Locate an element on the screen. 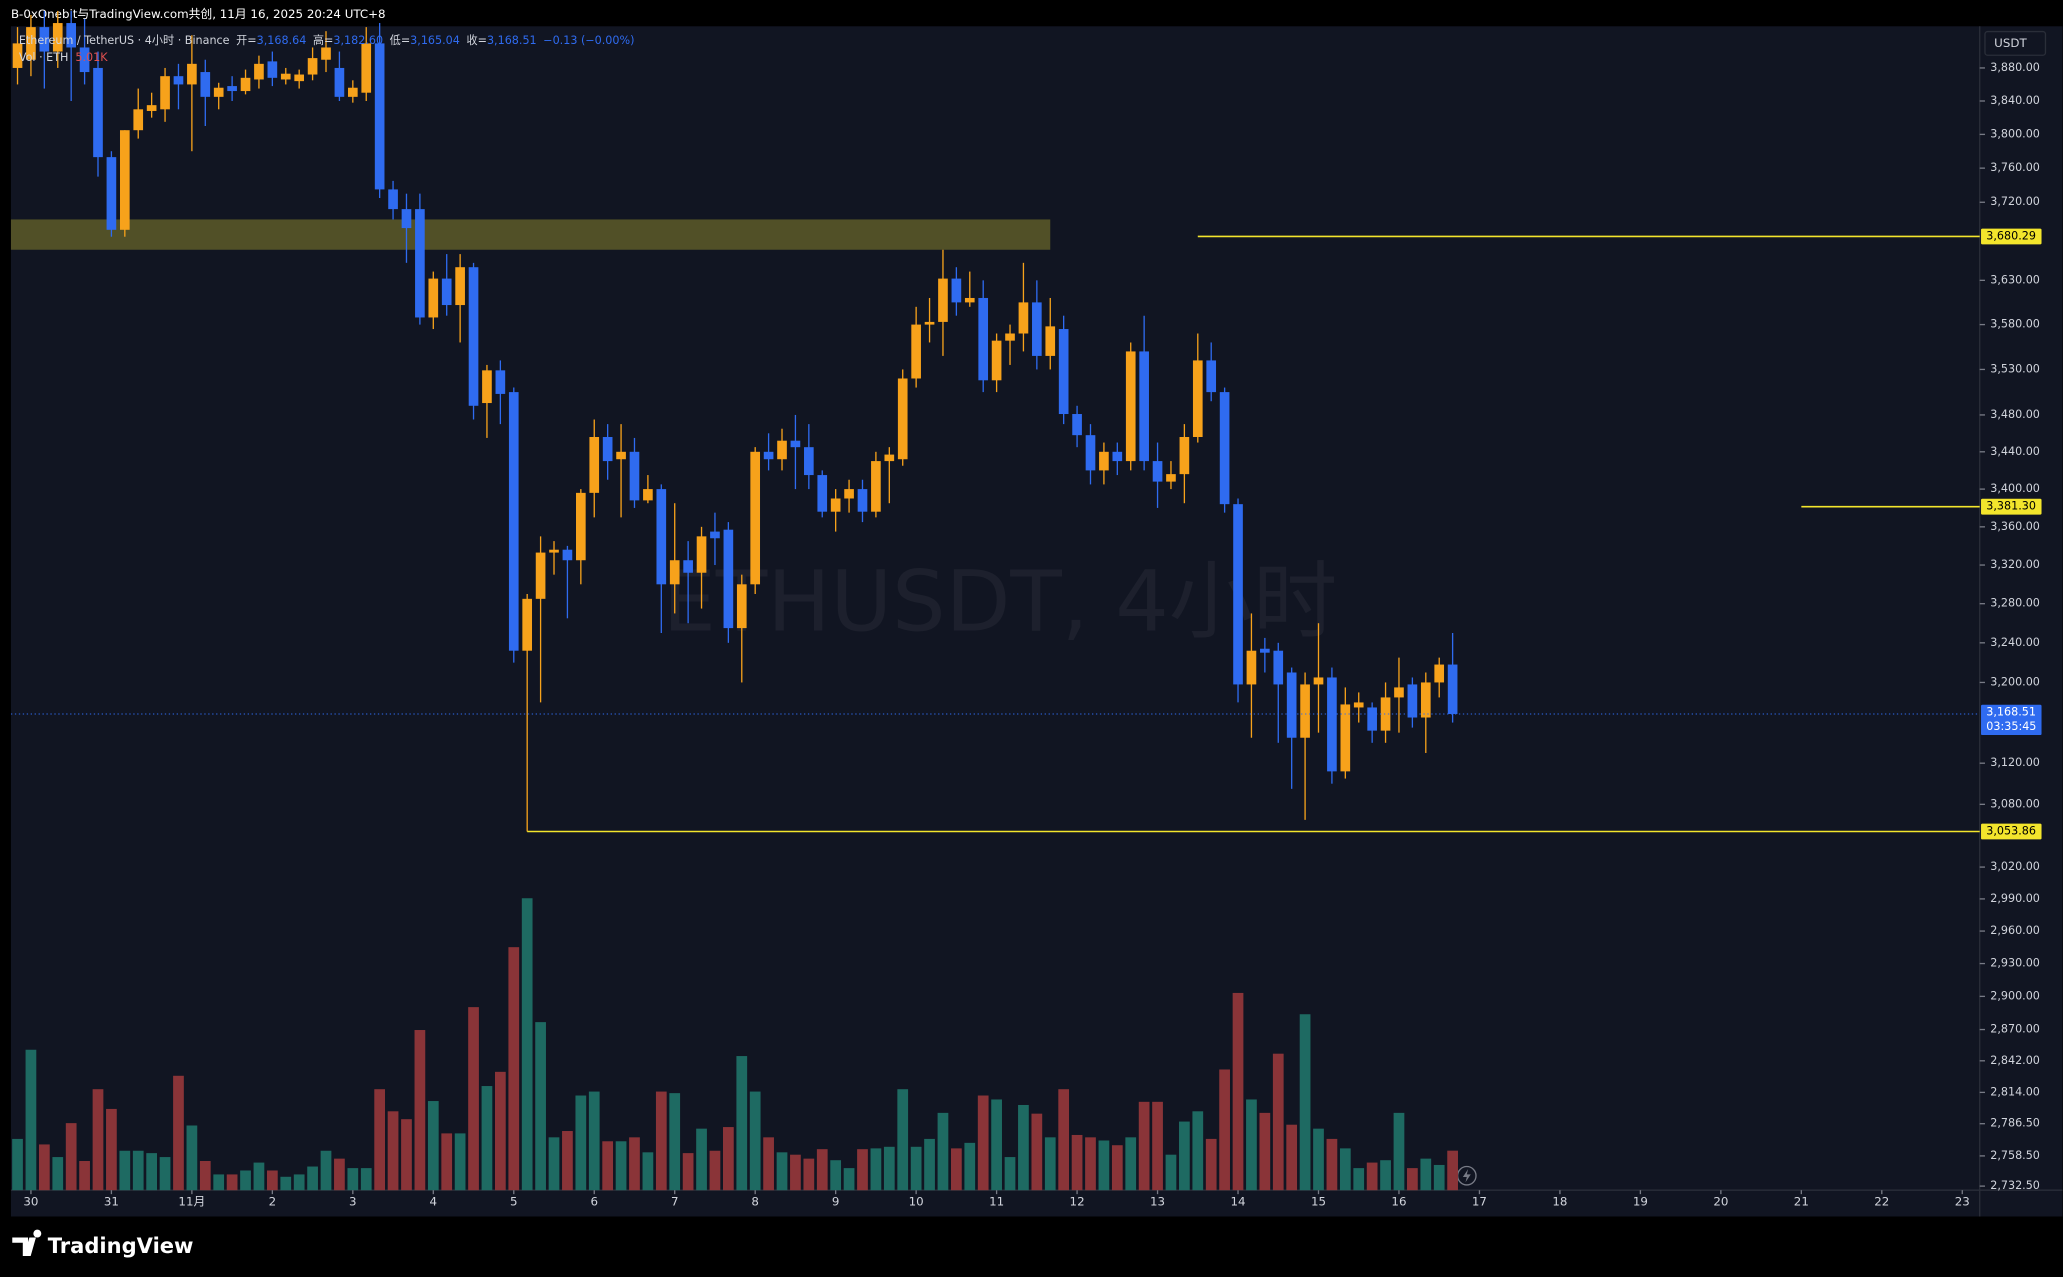 This screenshot has width=2063, height=1277. x-tick-label: 13 is located at coordinates (1157, 1202).